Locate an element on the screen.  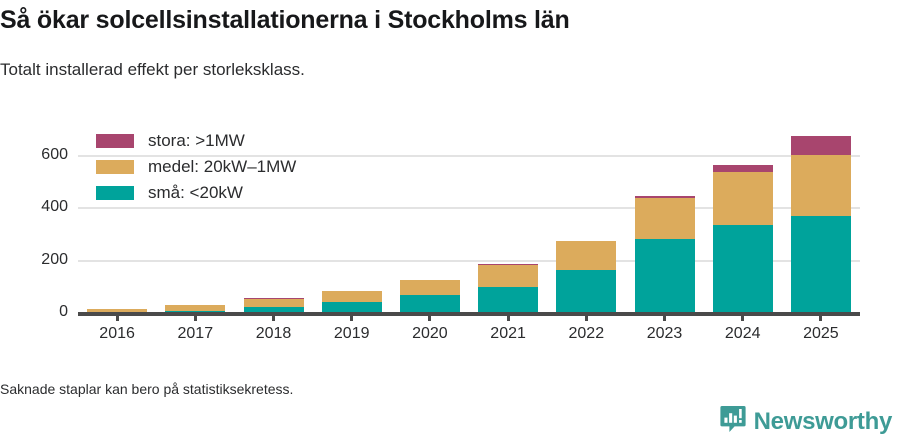
legend-item-small: små: <20kW is located at coordinates (196, 193).